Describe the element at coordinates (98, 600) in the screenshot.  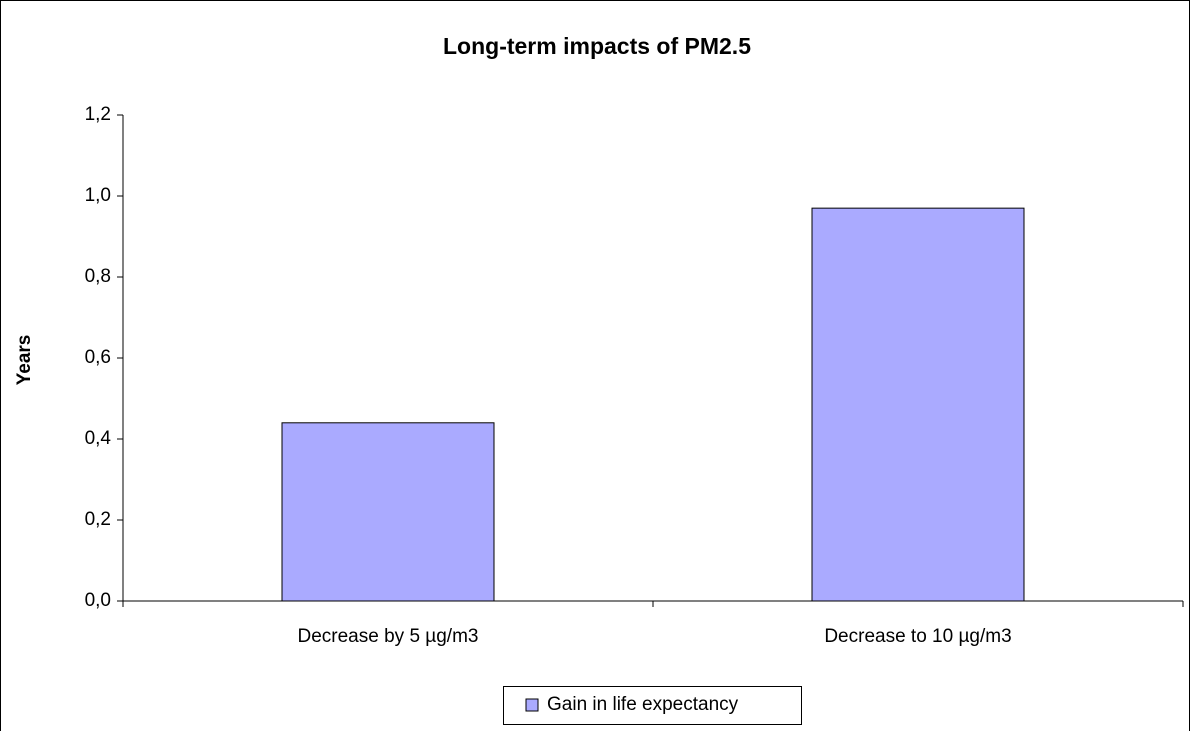
I see `y-tick-label: 0,0` at that location.